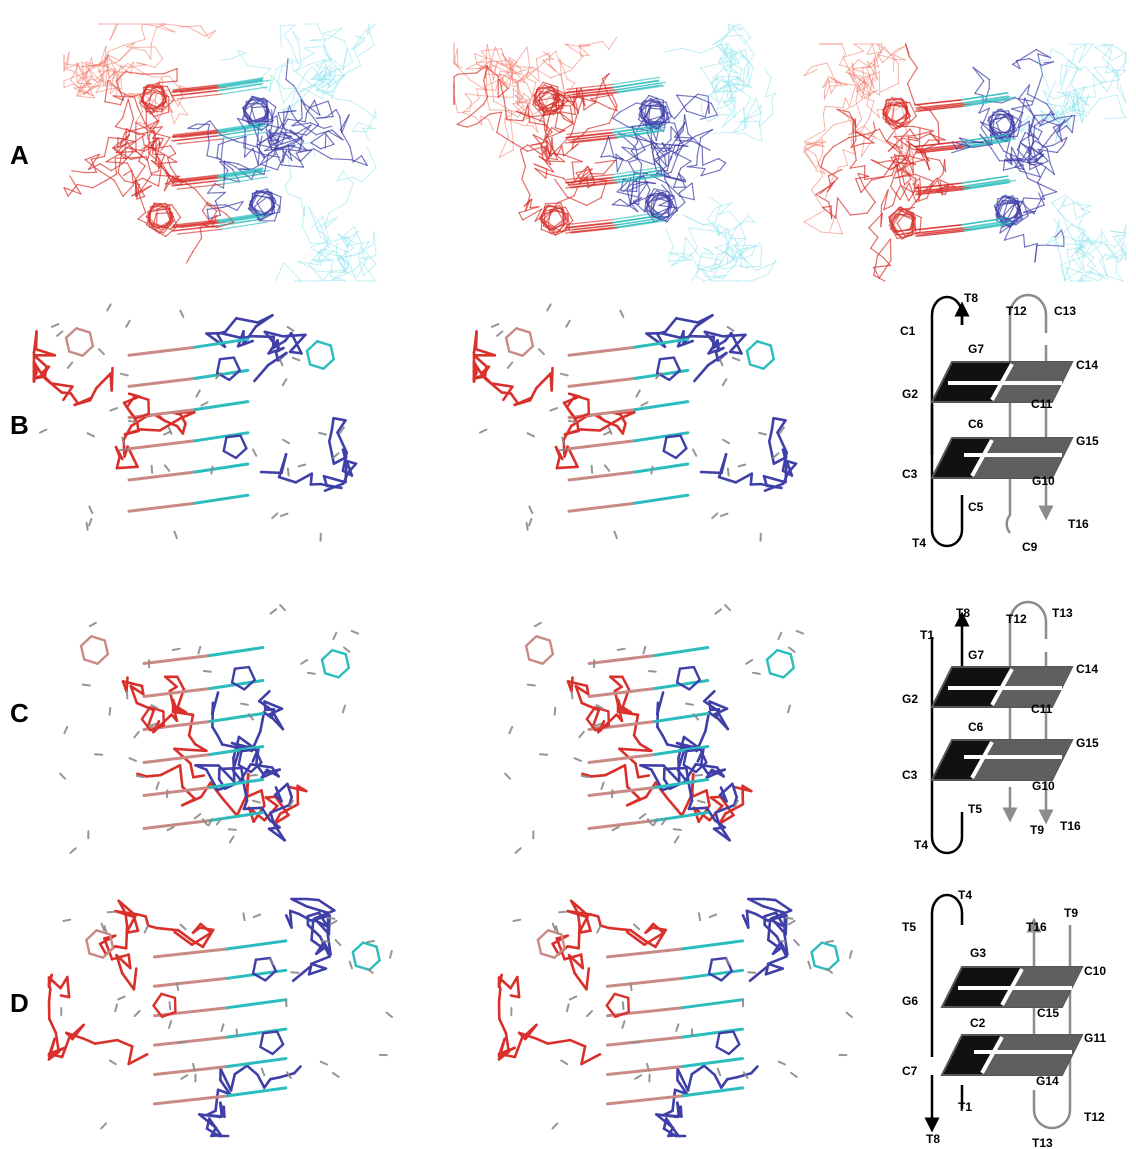 The height and width of the screenshot is (1149, 1136). I want to click on label-t13: T13, so click(1062, 613).